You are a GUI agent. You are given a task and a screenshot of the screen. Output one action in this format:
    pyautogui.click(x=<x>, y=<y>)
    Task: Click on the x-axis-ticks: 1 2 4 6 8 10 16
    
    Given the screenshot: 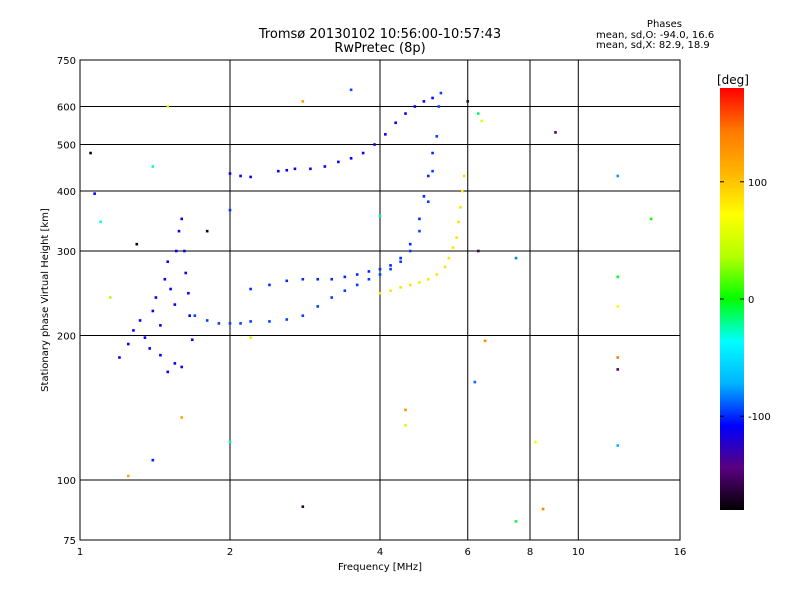 What is the action you would take?
    pyautogui.click(x=382, y=552)
    